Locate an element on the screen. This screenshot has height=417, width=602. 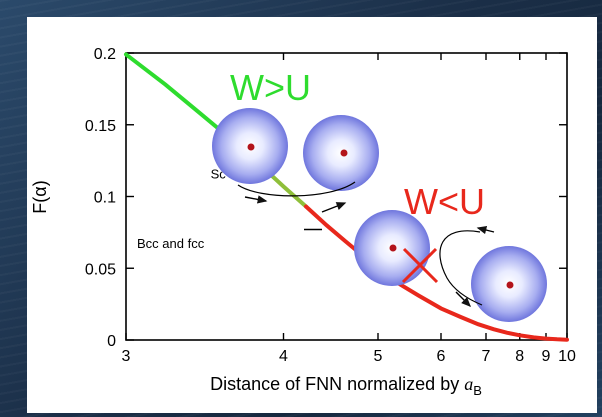
atom-blocked-nucleus is located at coordinates (393, 248).